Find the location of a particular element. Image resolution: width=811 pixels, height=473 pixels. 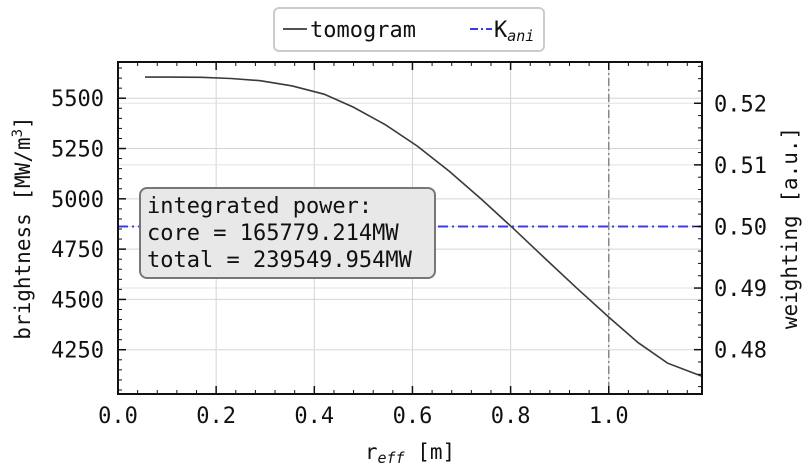

x-axis-label: reff [m] is located at coordinates (410, 453).